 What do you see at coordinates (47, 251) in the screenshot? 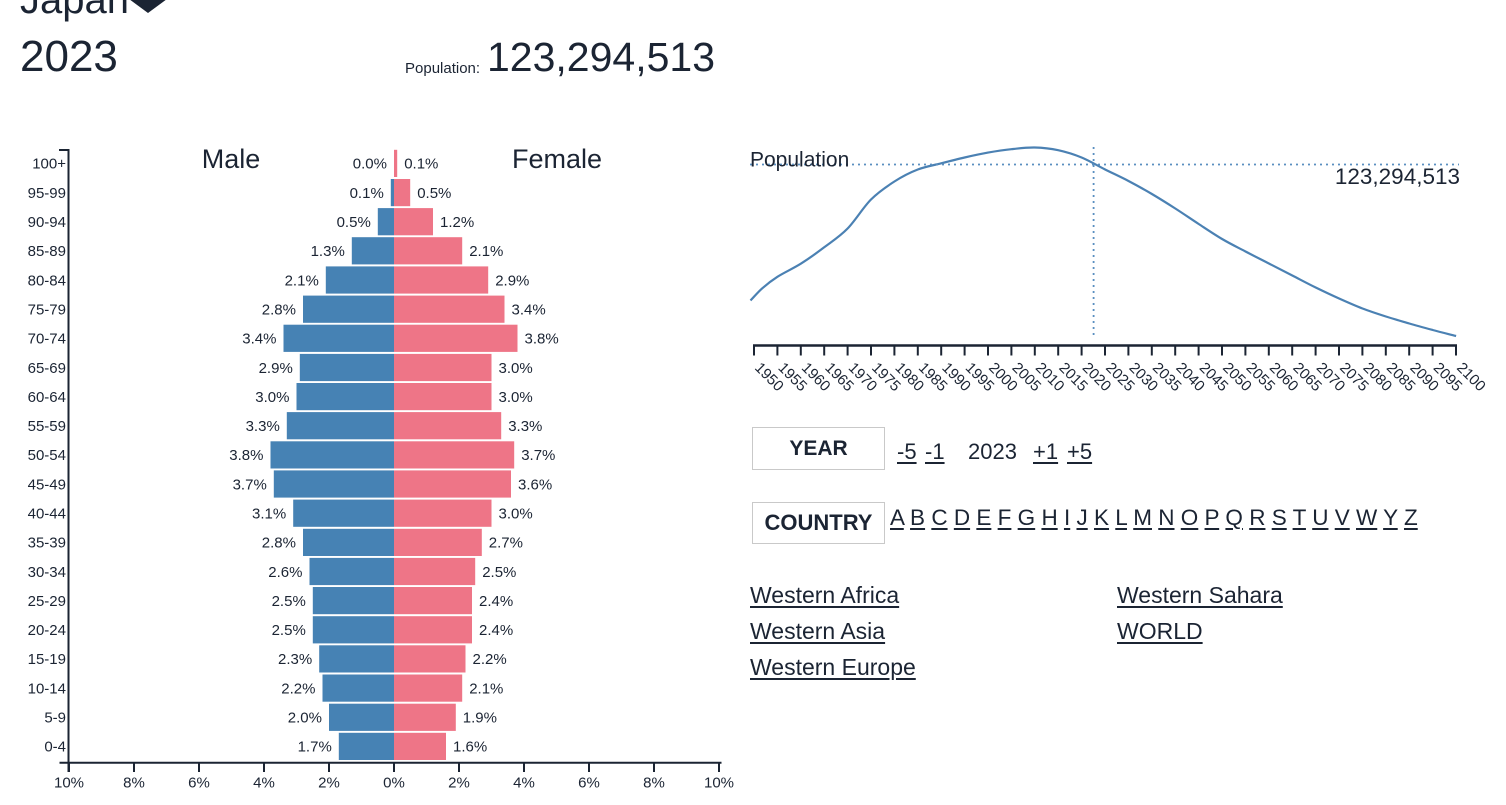
I see `svg-text: 85-89` at bounding box center [47, 251].